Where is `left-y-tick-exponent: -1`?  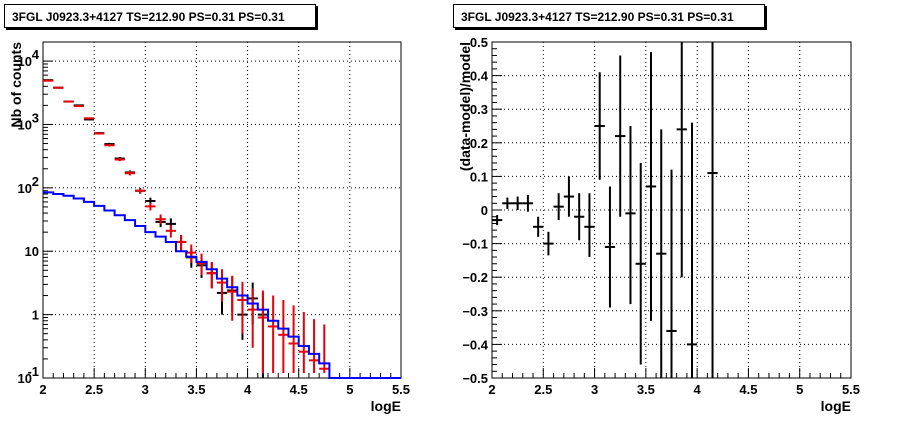
left-y-tick-exponent: -1 is located at coordinates (33, 371).